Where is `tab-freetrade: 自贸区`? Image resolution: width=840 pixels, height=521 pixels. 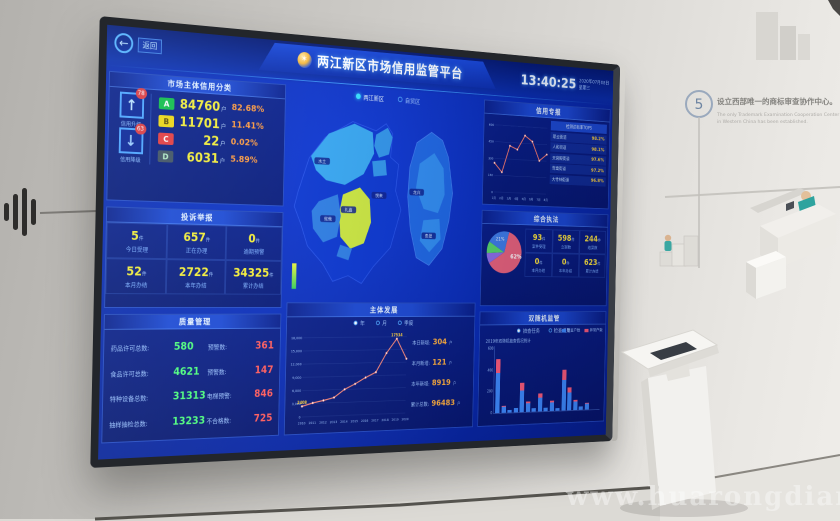 tab-freetrade: 自贸区 is located at coordinates (409, 100).